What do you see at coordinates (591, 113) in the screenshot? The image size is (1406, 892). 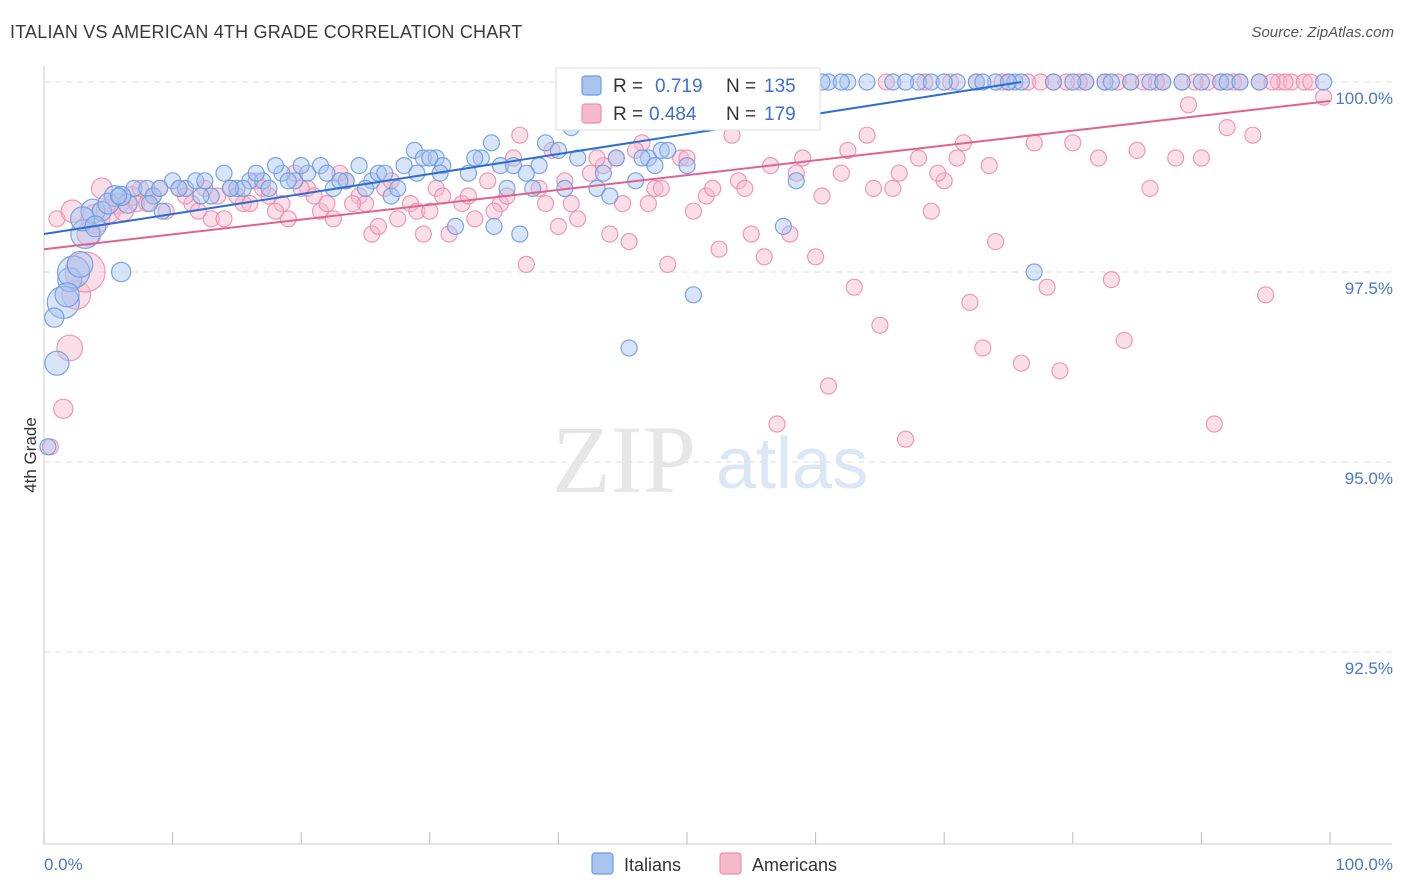 I see `legend-americans-swatch` at bounding box center [591, 113].